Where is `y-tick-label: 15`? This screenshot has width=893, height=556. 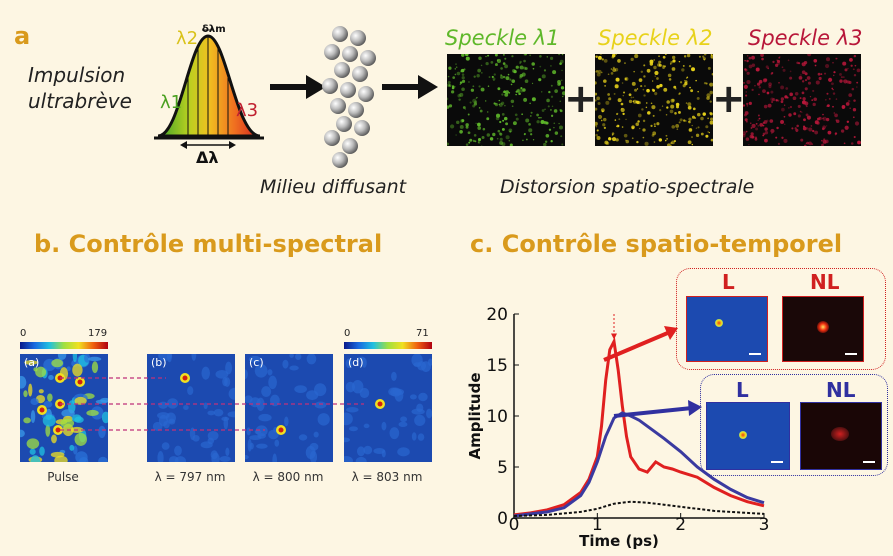 y-tick-label: 15 is located at coordinates (497, 366).